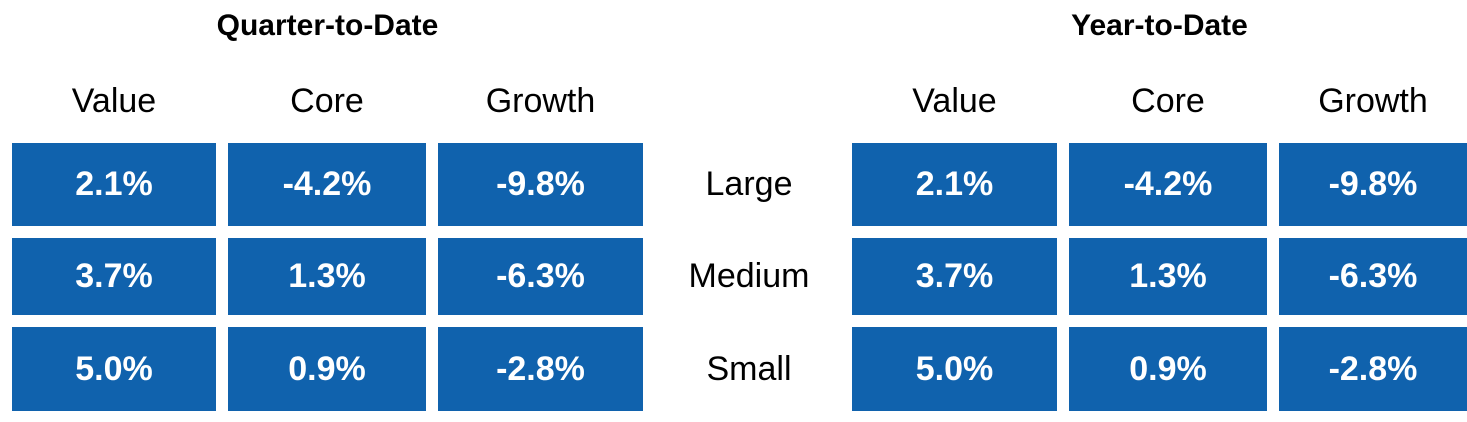 This screenshot has height=422, width=1467. What do you see at coordinates (749, 184) in the screenshot?
I see `row-label-large: Large` at bounding box center [749, 184].